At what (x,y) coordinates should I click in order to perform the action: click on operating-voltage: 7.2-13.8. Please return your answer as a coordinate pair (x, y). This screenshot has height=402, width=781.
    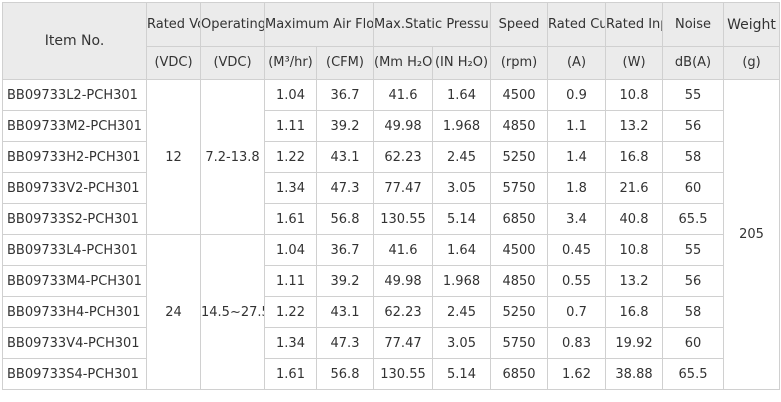
    Looking at the image, I should click on (232, 157).